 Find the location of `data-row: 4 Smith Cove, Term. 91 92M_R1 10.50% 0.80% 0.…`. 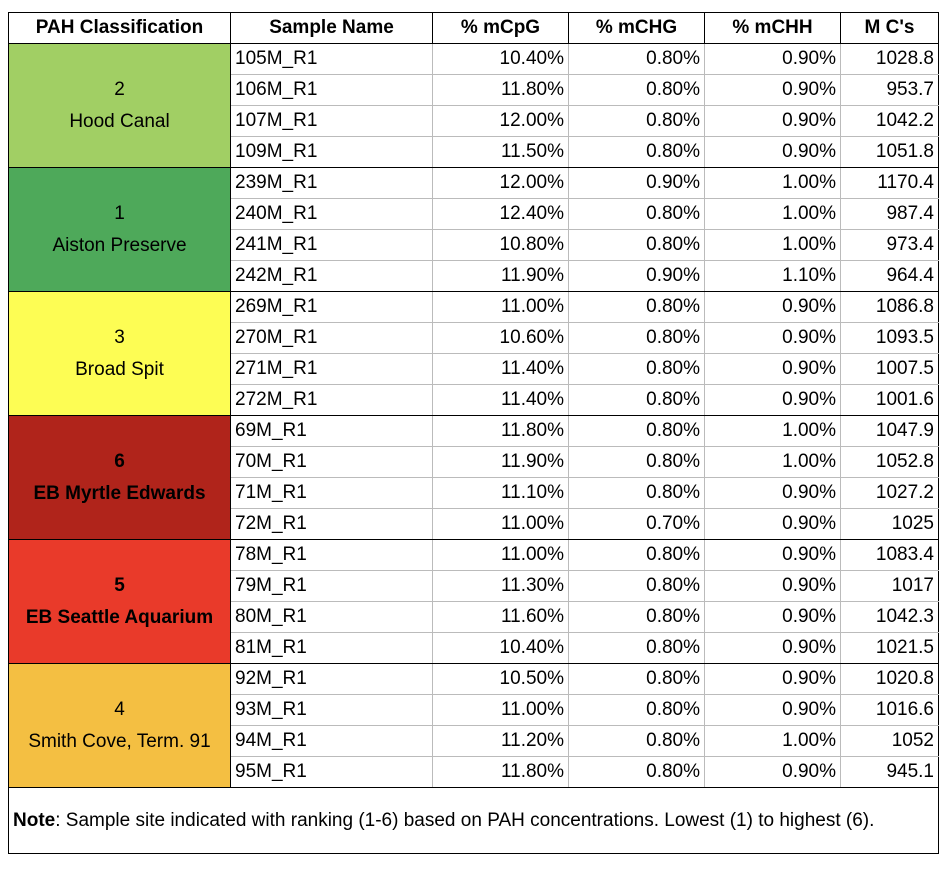

data-row: 4 Smith Cove, Term. 91 92M_R1 10.50% 0.80% 0.… is located at coordinates (473, 725).